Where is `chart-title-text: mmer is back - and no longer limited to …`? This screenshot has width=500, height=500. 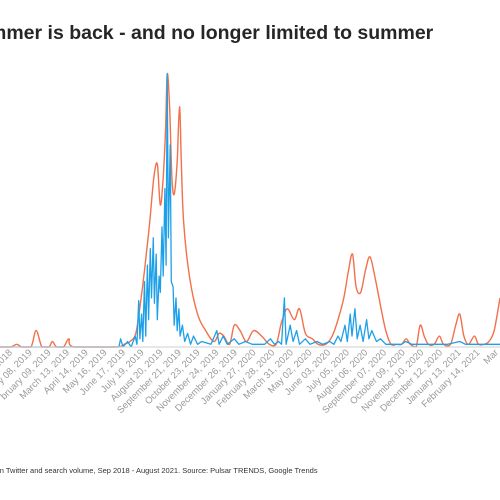 chart-title-text: mmer is back - and no longer limited to … is located at coordinates (217, 33).